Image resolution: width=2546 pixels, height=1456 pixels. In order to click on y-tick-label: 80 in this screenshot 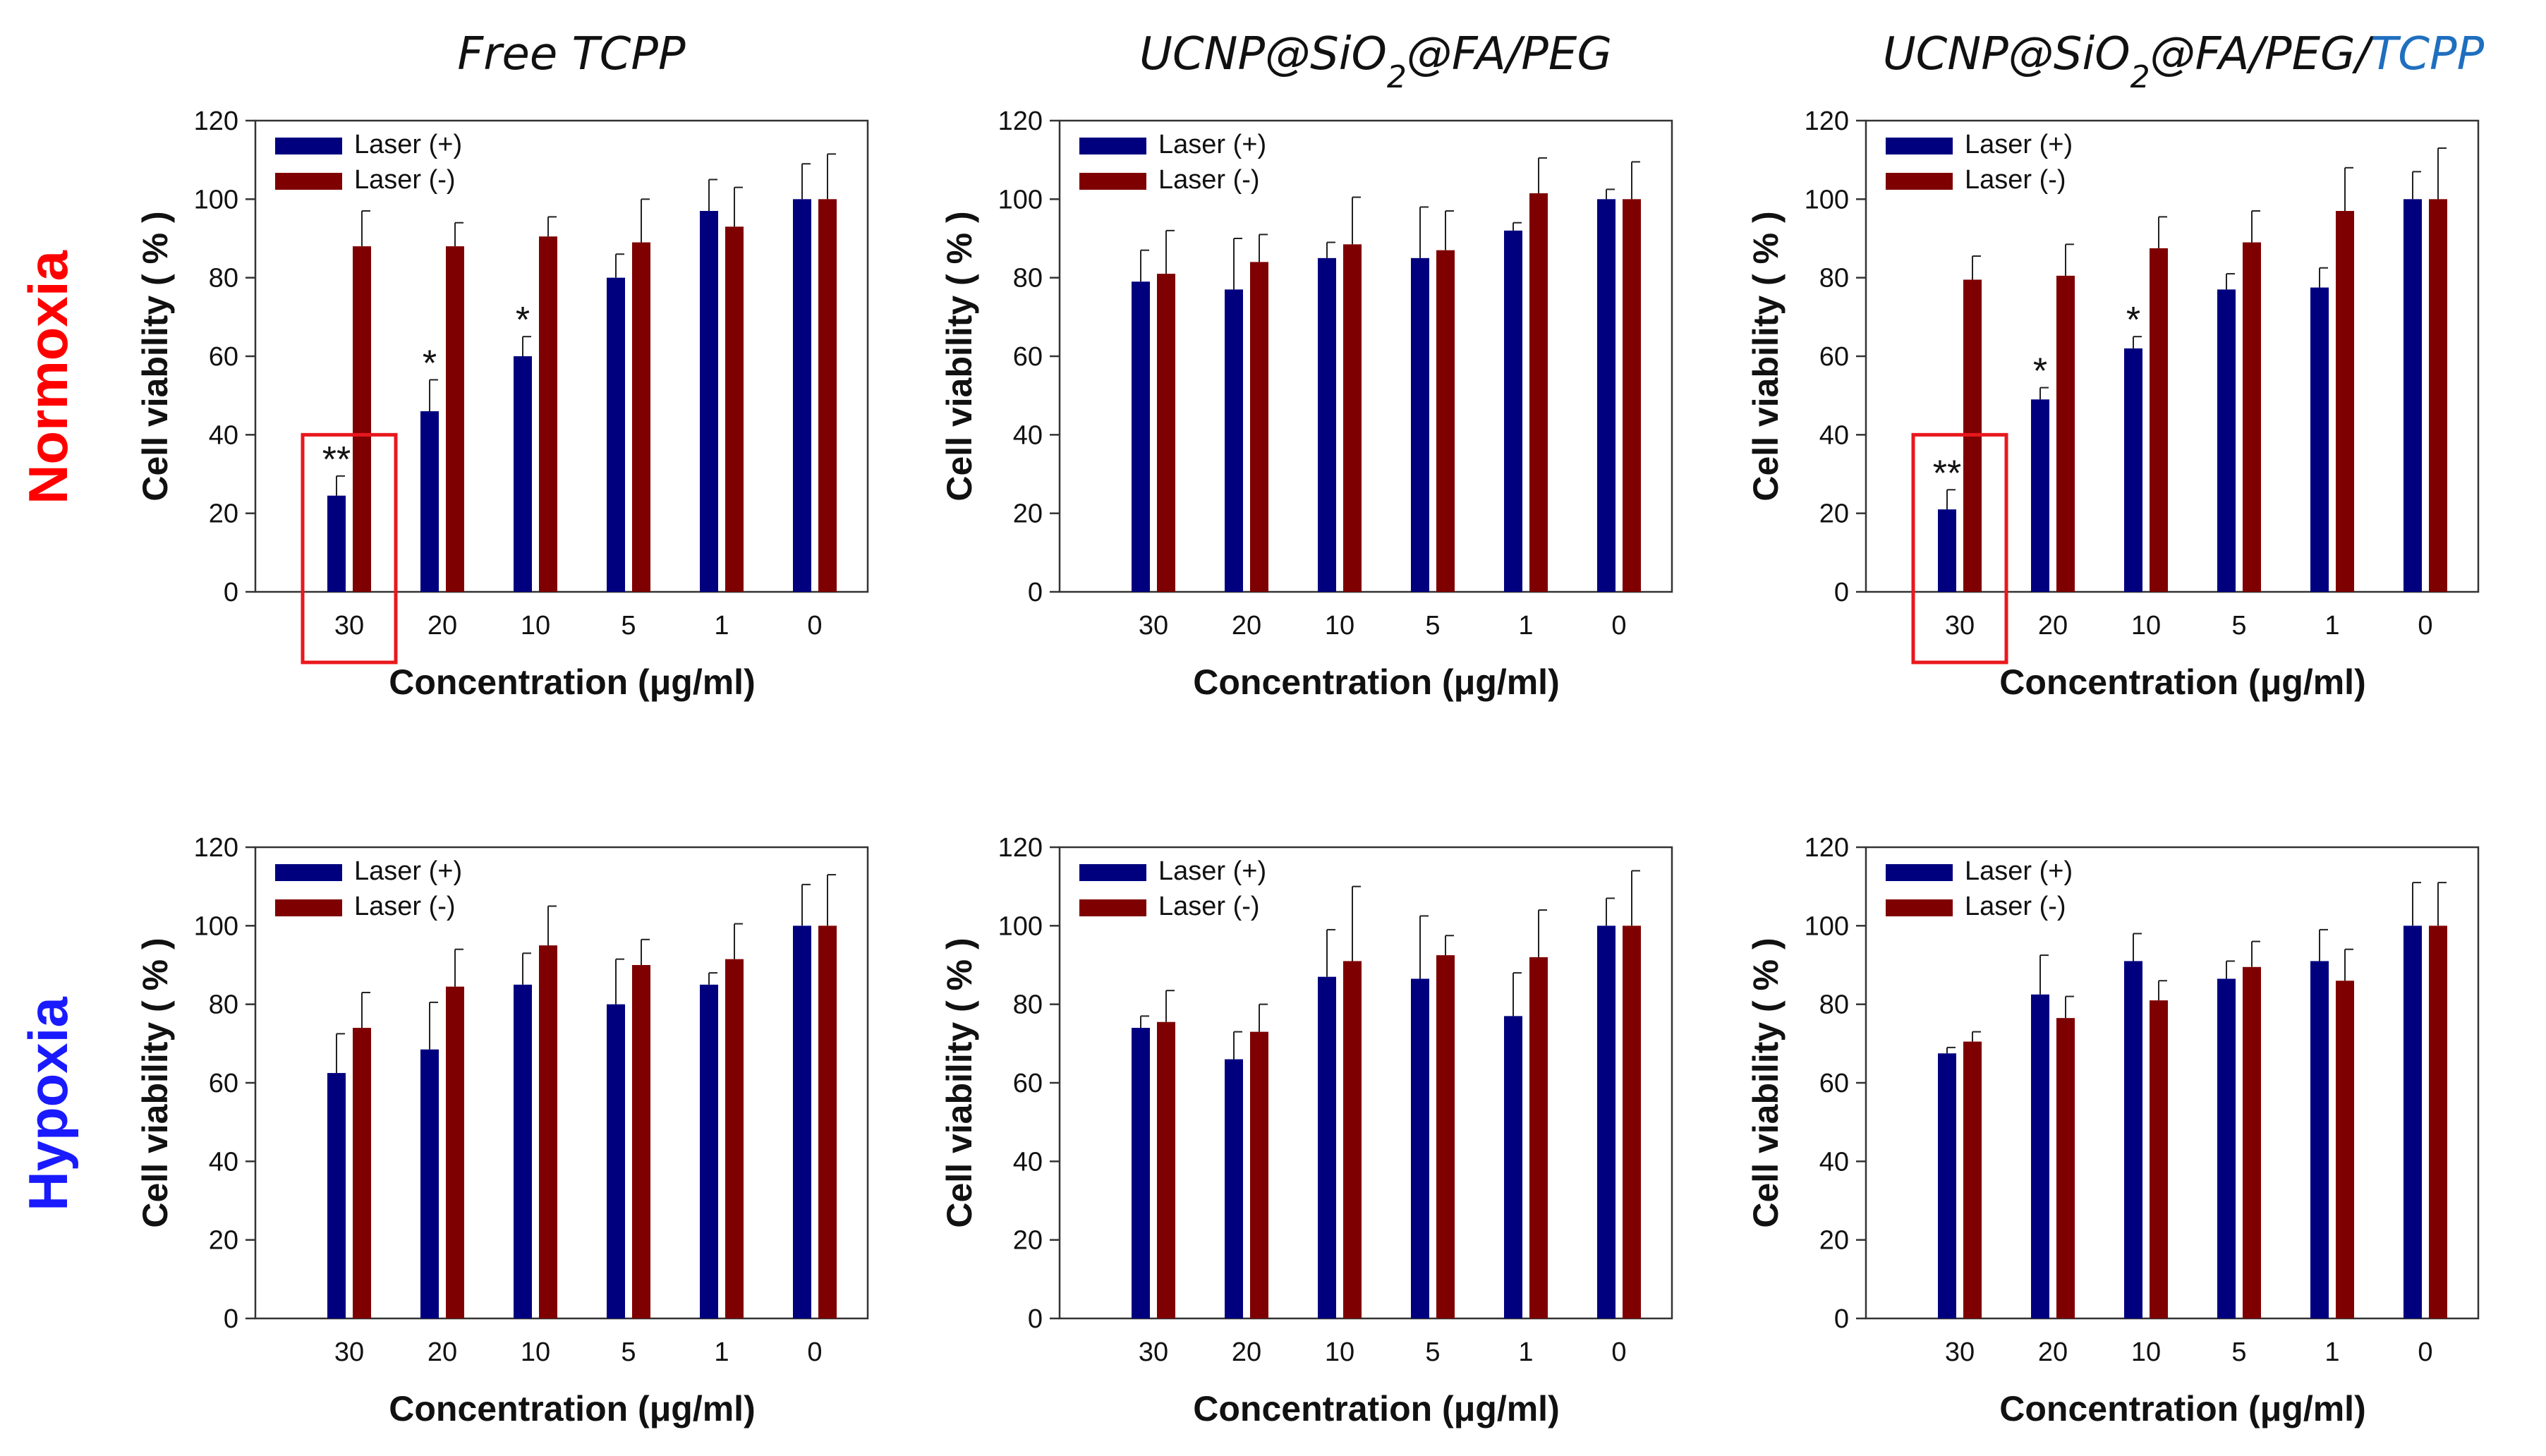, I will do `click(223, 1005)`.